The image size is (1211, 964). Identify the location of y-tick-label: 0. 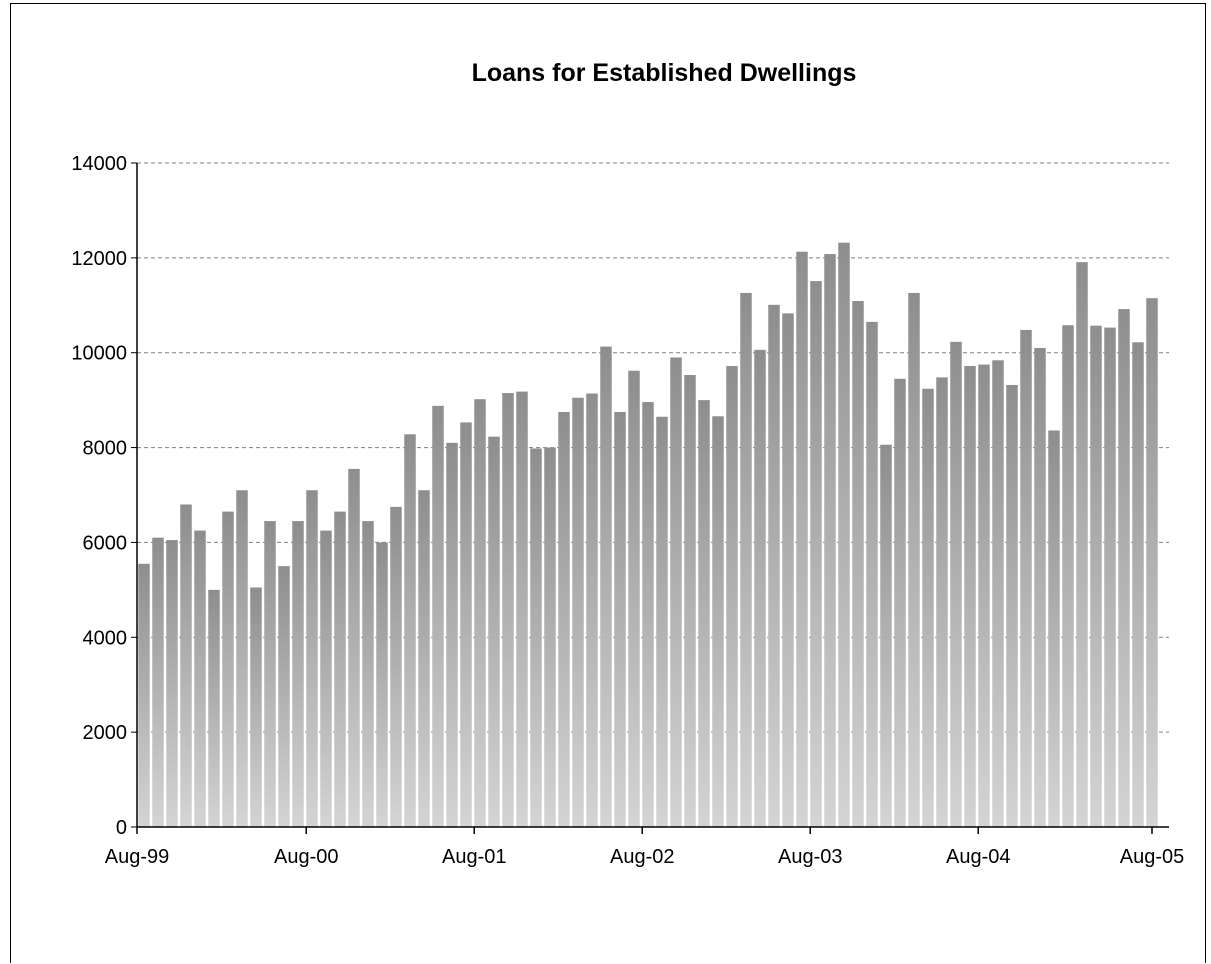
(121, 828).